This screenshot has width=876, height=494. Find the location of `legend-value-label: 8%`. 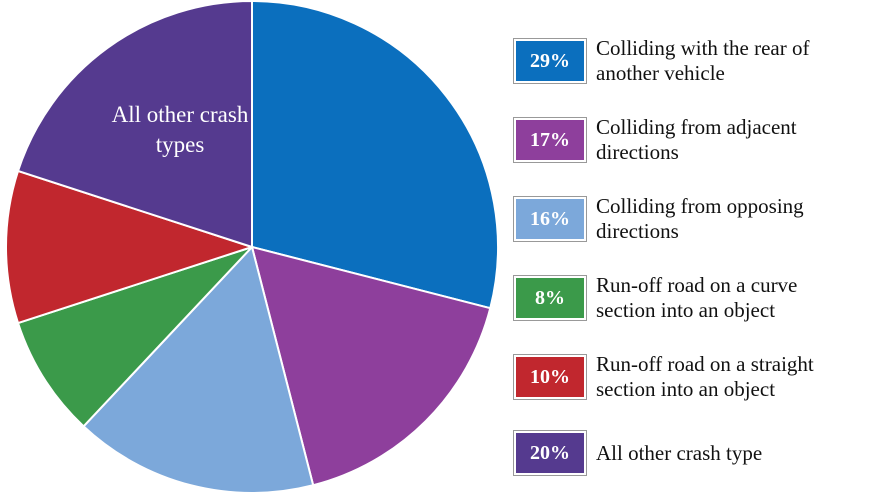

legend-value-label: 8% is located at coordinates (550, 298).